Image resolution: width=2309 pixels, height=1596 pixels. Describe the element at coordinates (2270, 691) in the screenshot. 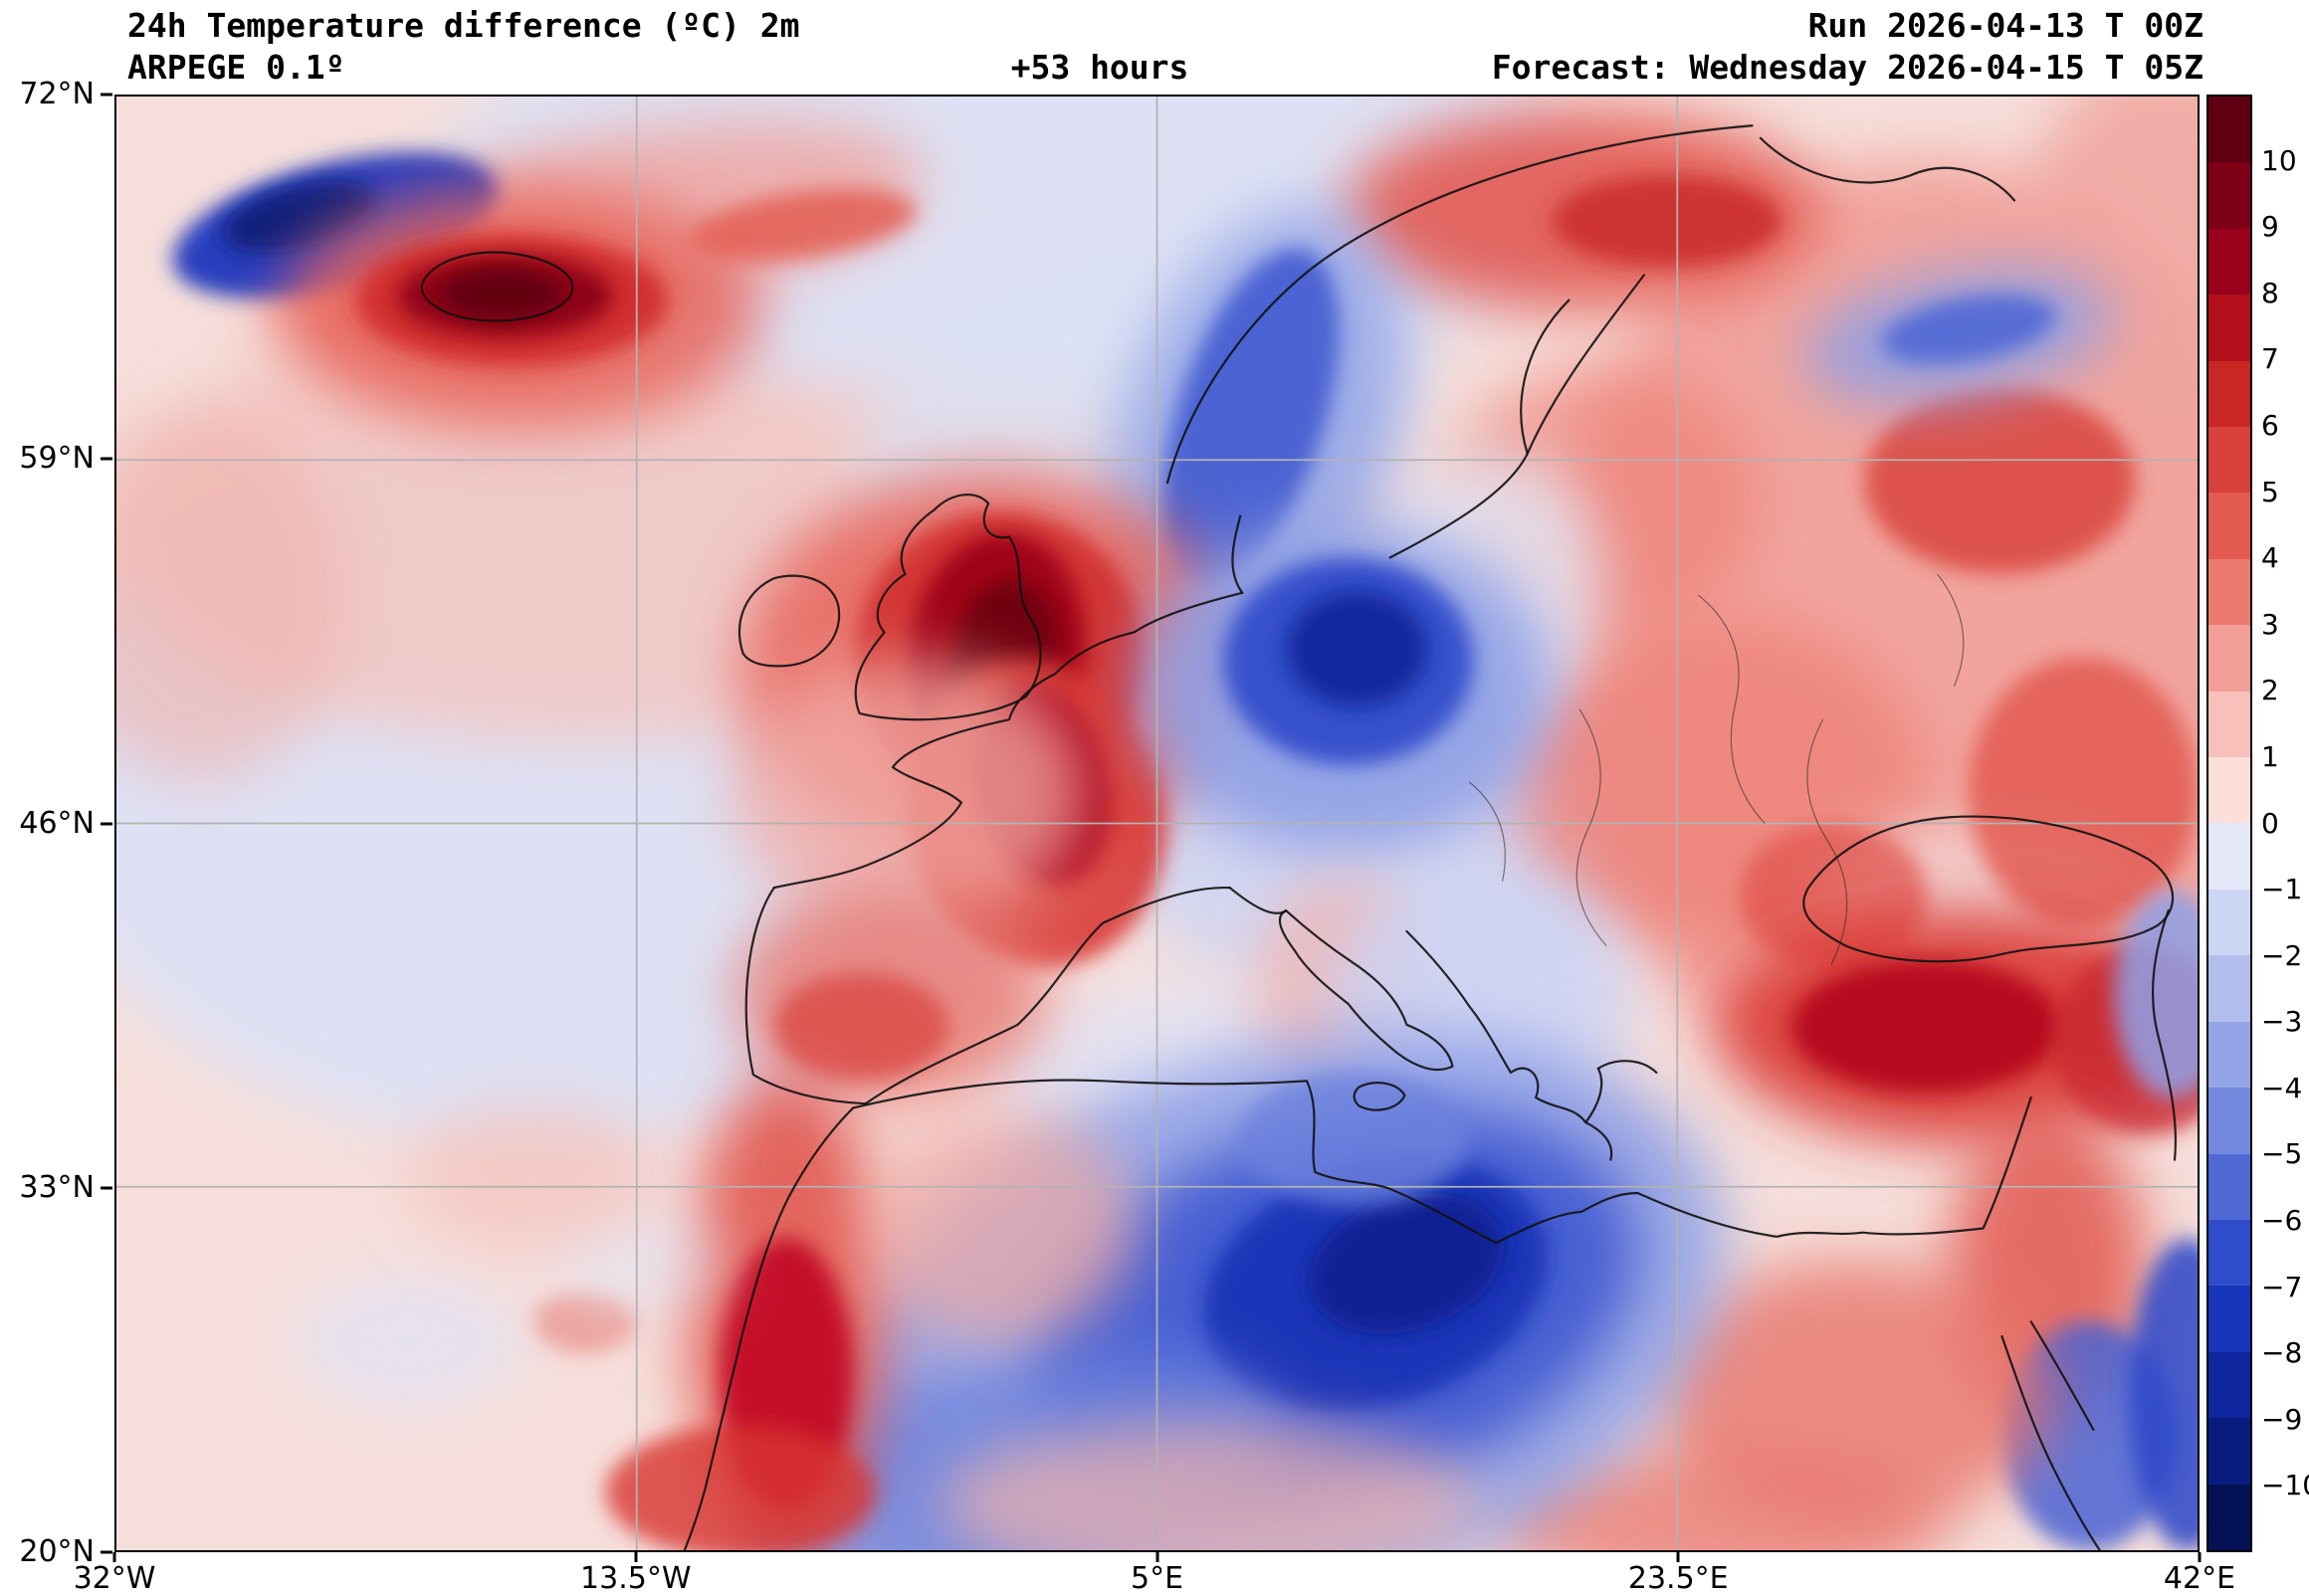

I see `colorbar-tick-label: 2` at that location.